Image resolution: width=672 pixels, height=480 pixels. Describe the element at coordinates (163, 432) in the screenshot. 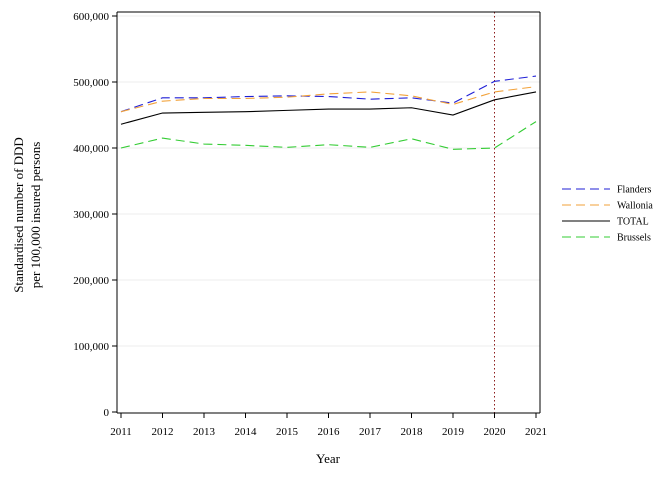

I see `x-tick-label: 2012` at that location.